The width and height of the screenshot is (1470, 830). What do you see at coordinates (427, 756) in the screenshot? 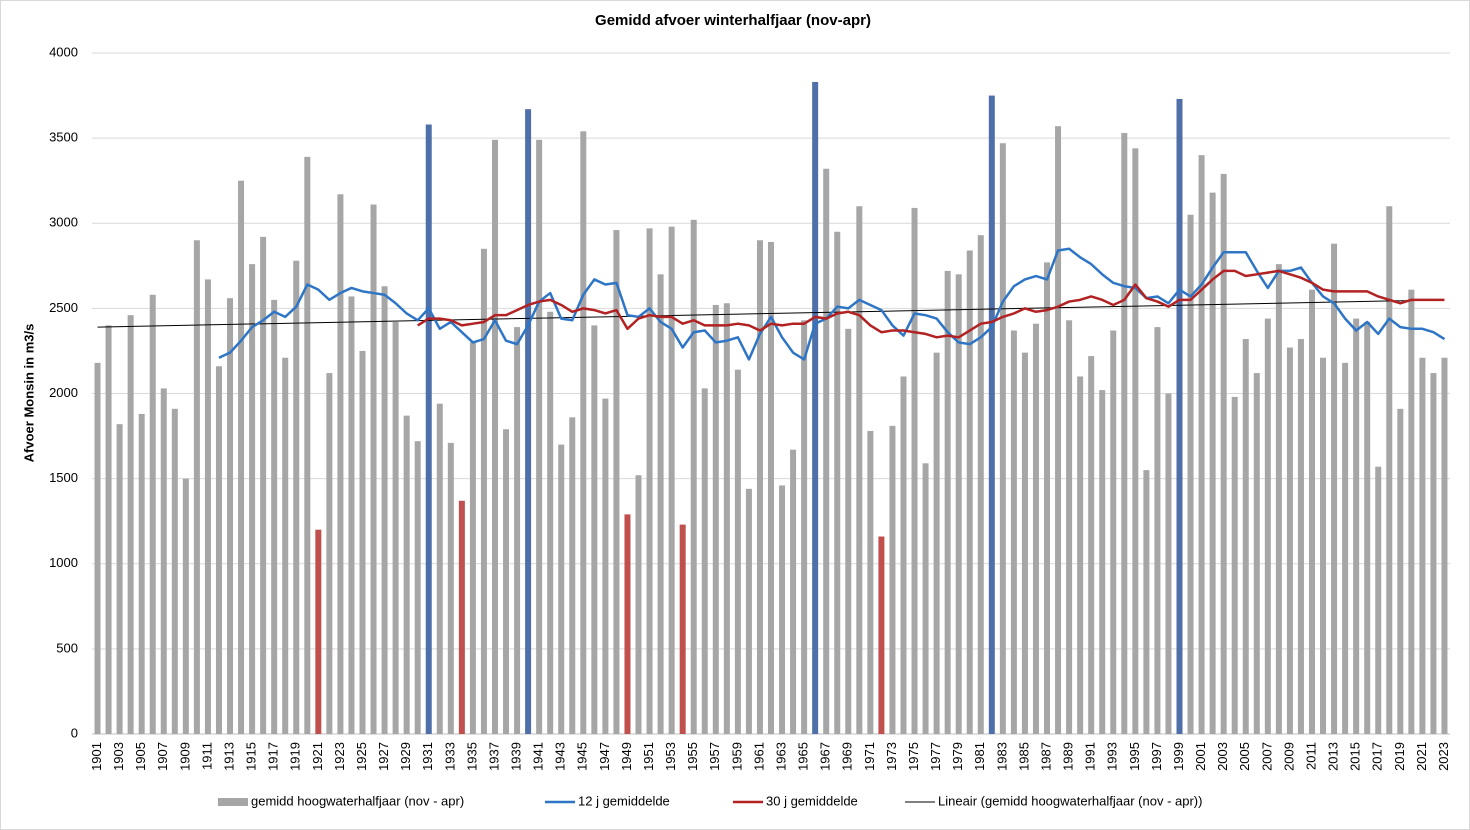
I see `x-tick-label: 1931` at bounding box center [427, 756].